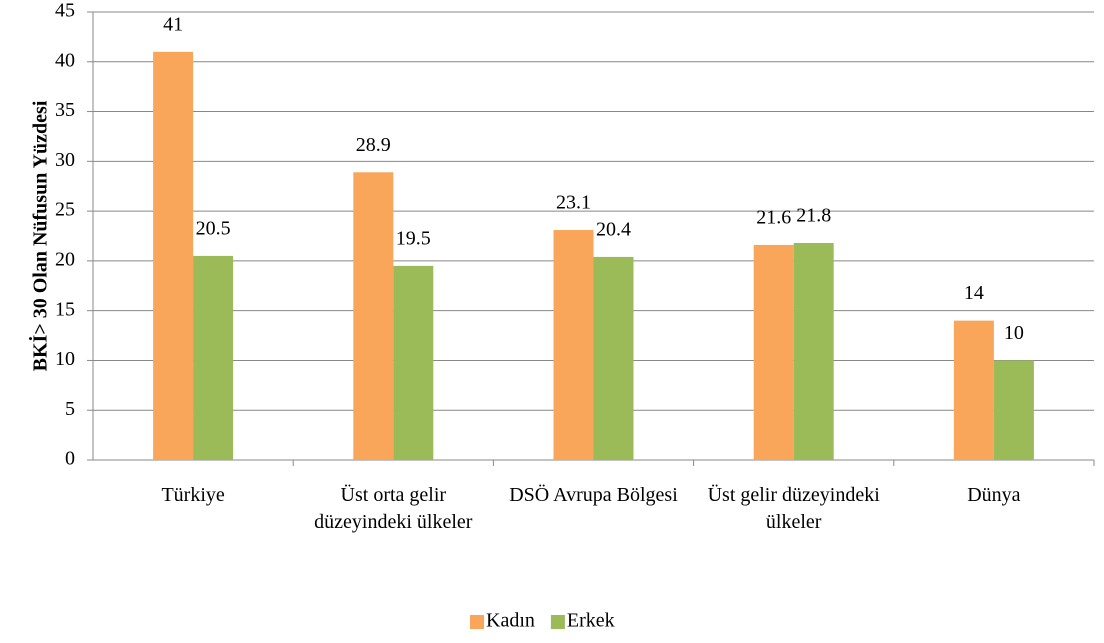 The height and width of the screenshot is (643, 1104). What do you see at coordinates (213, 229) in the screenshot?
I see `value-label: 20.5` at bounding box center [213, 229].